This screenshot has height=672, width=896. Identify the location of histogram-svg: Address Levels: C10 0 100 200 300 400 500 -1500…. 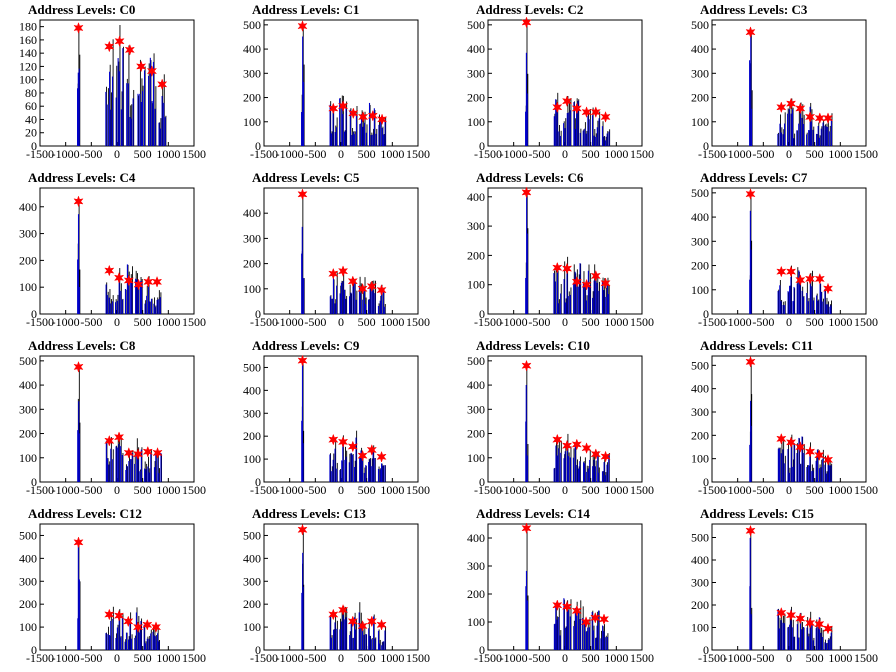
(560, 417).